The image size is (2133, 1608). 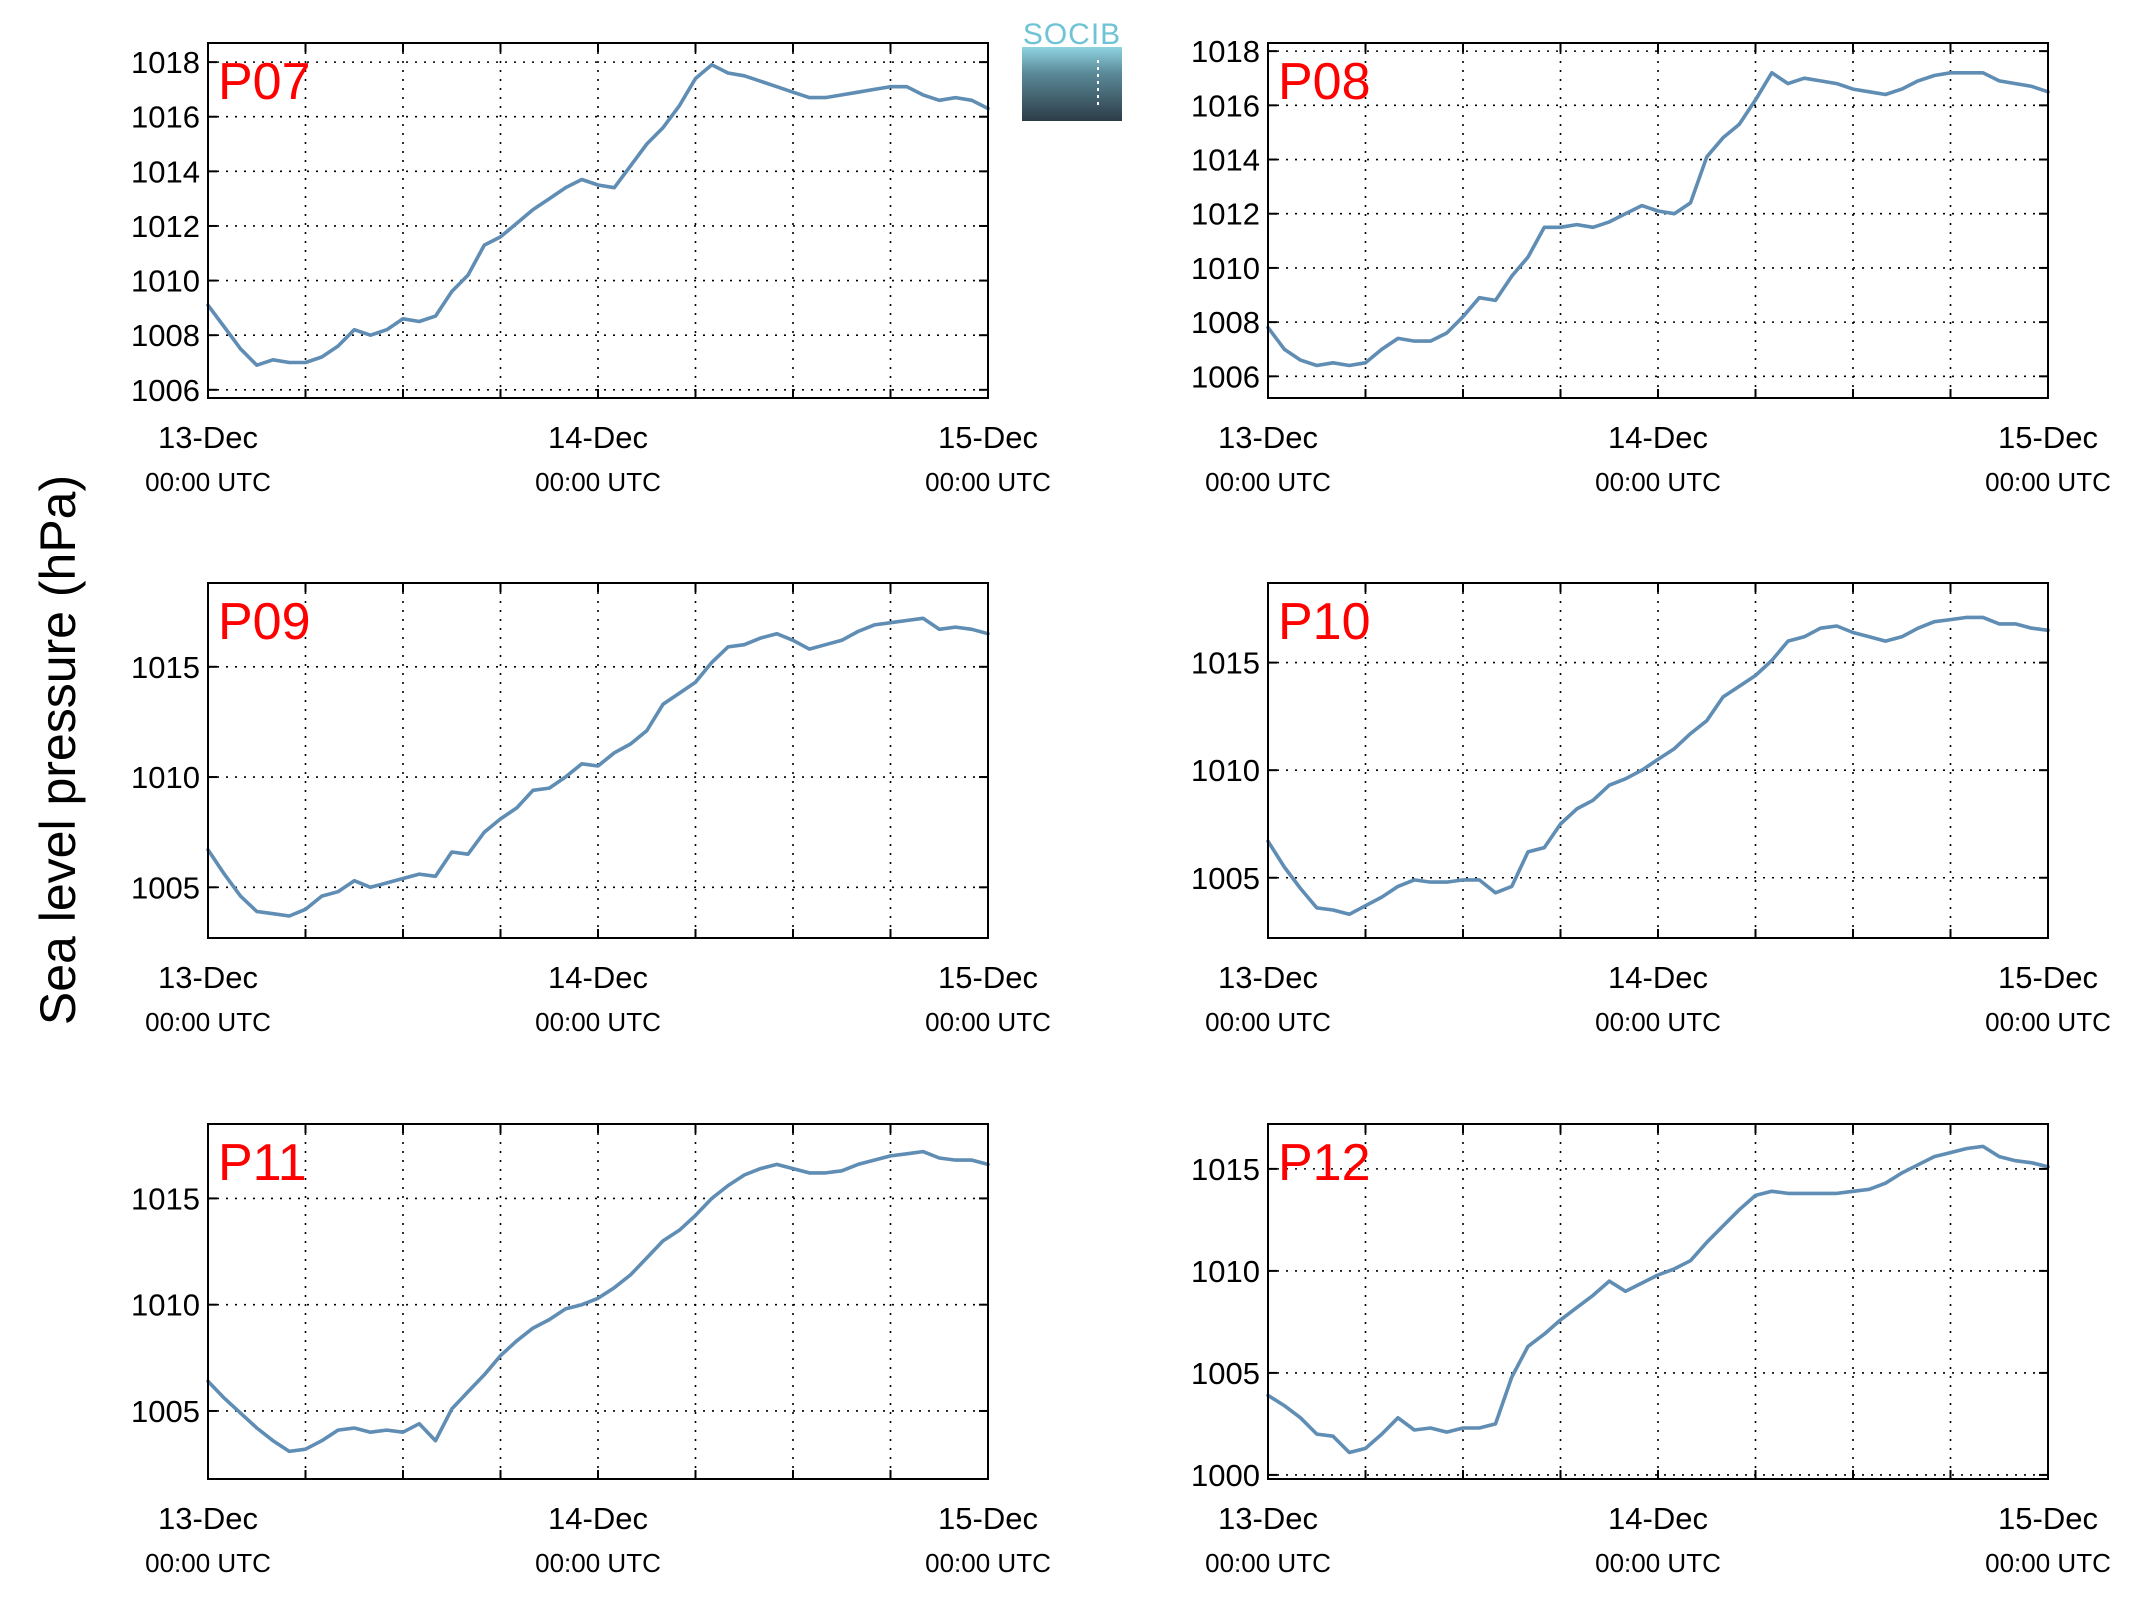 I want to click on ytick-label-p12-0: 1000, so click(x=1225, y=1475).